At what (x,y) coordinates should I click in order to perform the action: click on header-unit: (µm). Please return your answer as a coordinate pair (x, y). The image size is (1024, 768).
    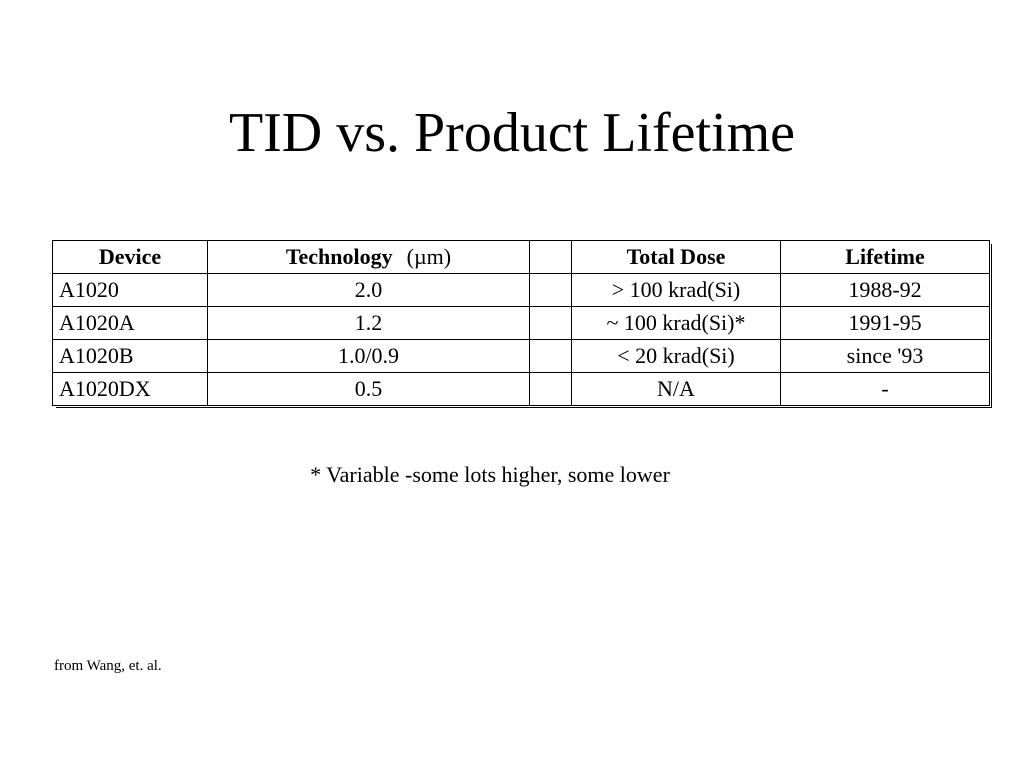
    Looking at the image, I should click on (429, 256).